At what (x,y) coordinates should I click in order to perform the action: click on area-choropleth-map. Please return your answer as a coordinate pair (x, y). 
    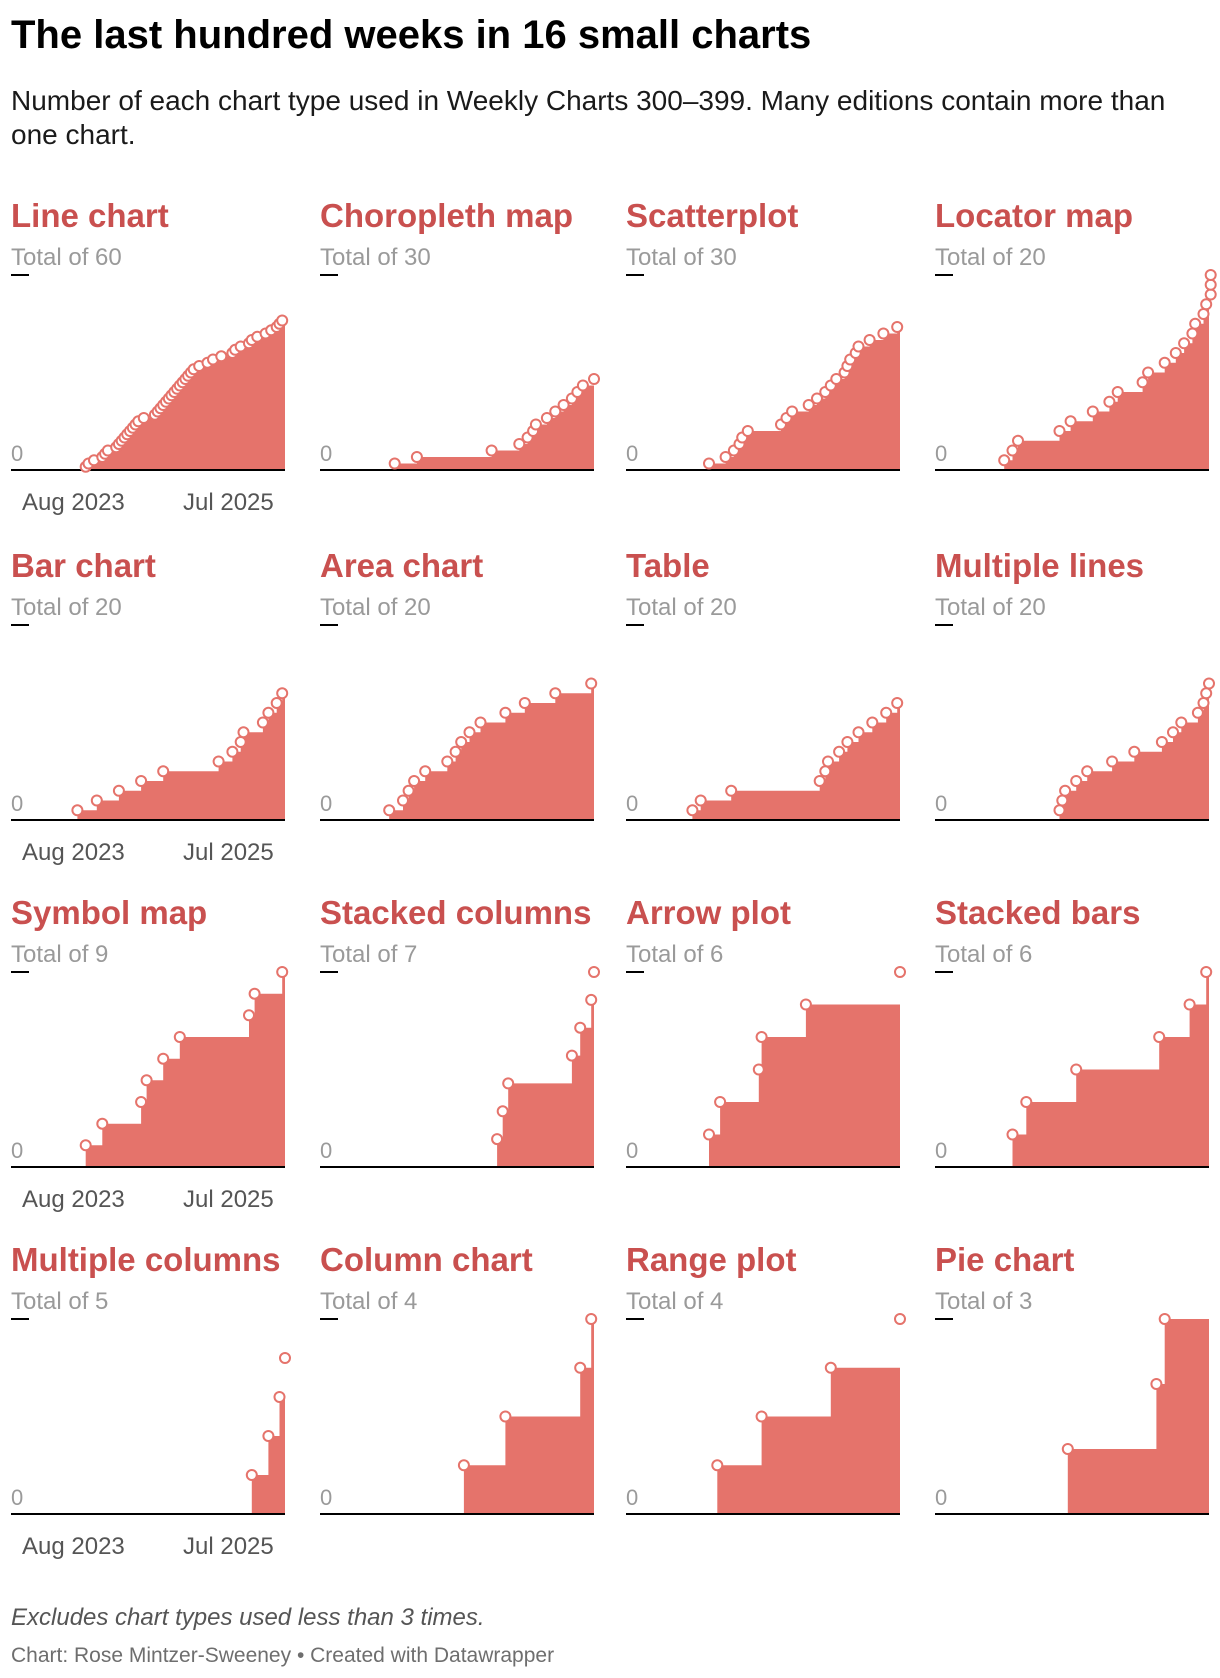
    Looking at the image, I should click on (494, 424).